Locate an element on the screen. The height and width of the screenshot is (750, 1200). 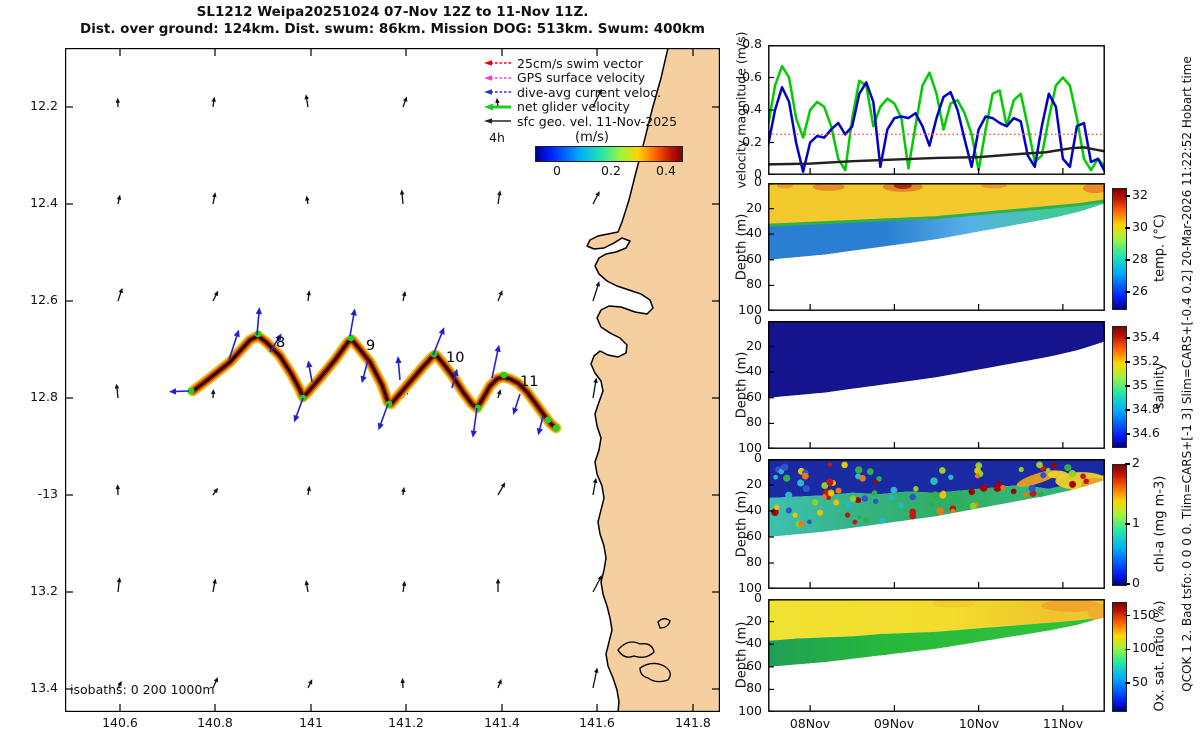
legend-item-sfc-geo-velocity: sfc geo. vel. 11-Nov-2025 is located at coordinates (600, 121).